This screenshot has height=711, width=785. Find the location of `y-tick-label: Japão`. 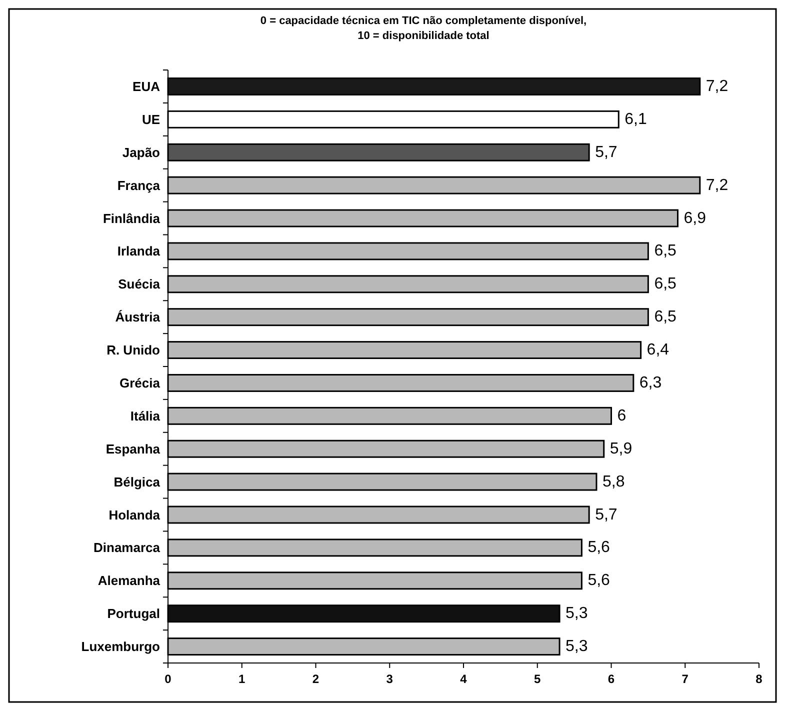

y-tick-label: Japão is located at coordinates (141, 152).